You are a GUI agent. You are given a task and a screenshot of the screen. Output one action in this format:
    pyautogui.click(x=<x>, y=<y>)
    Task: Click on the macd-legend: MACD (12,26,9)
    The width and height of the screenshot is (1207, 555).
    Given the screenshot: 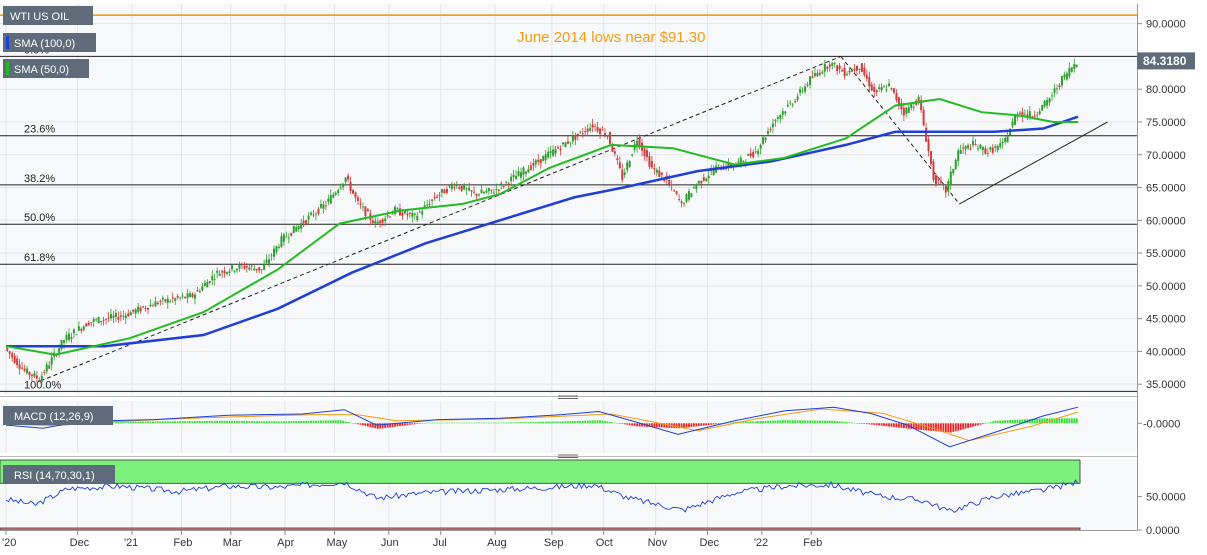 What is the action you would take?
    pyautogui.click(x=58, y=415)
    